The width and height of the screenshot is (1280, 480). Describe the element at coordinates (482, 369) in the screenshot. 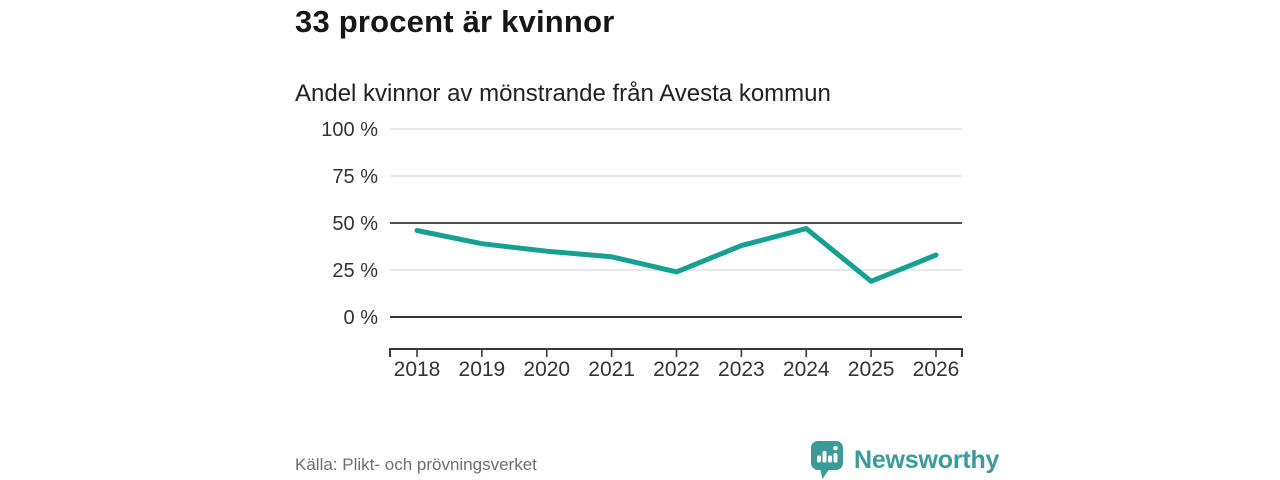

I see `x-axis-tick-label: 2019` at that location.